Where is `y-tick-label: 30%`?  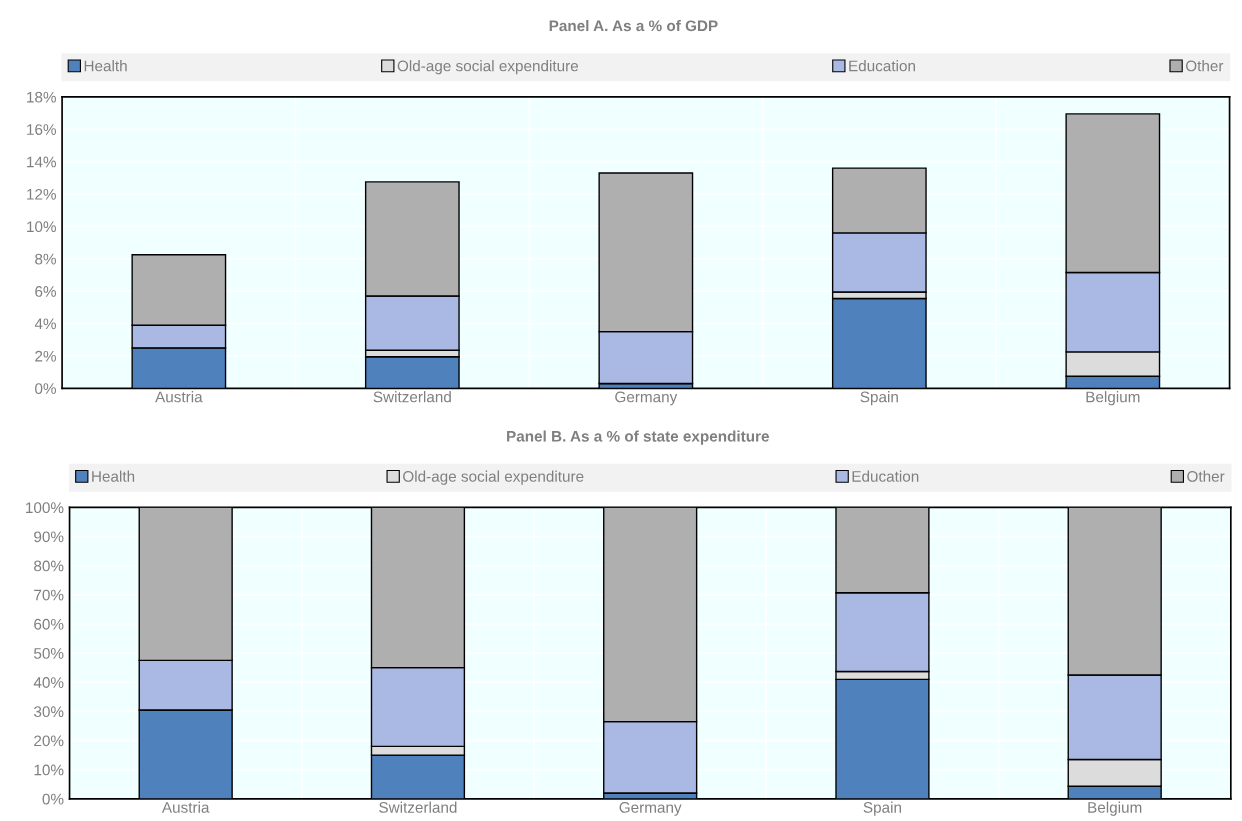 y-tick-label: 30% is located at coordinates (49, 712).